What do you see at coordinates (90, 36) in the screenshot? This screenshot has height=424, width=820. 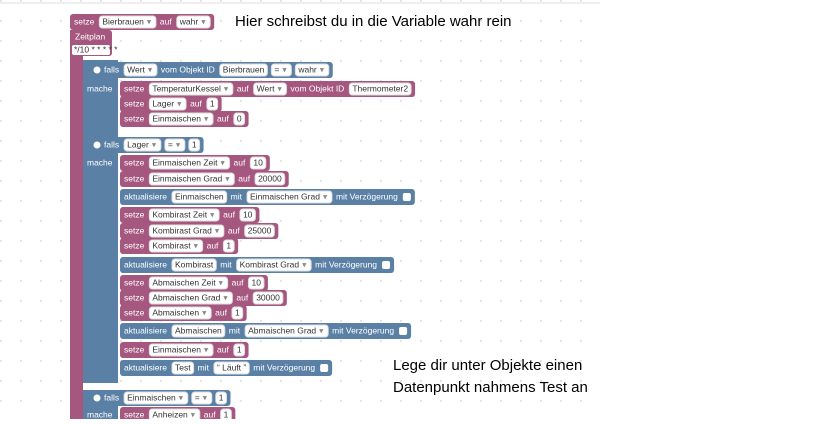 I see `zeitplan-label: Zeitplan` at bounding box center [90, 36].